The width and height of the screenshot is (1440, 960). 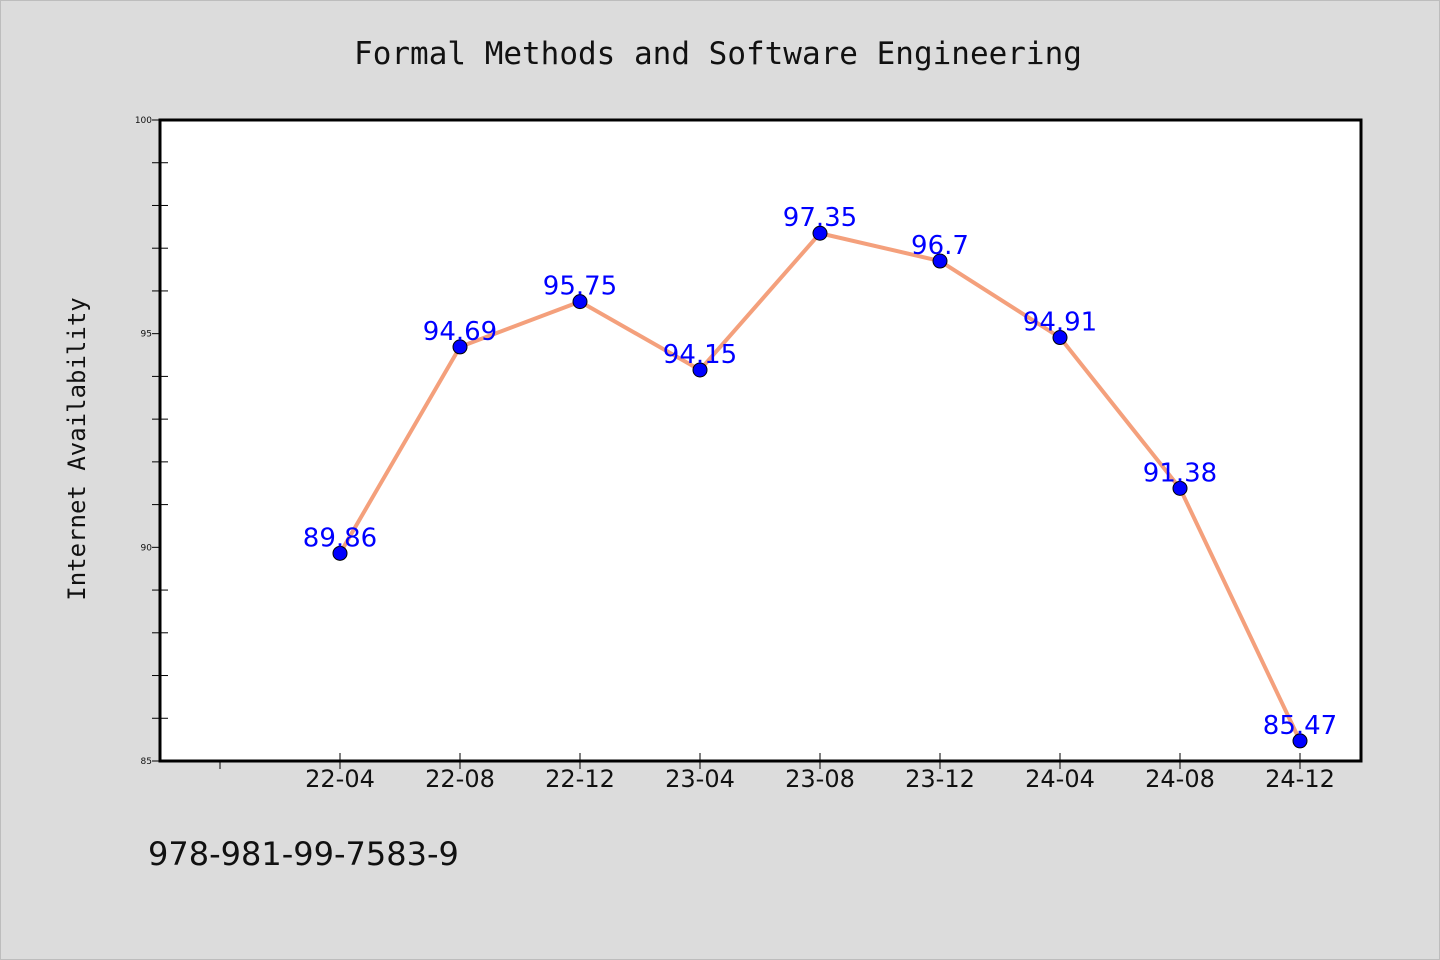 What do you see at coordinates (1300, 726) in the screenshot?
I see `data-label: 85.47` at bounding box center [1300, 726].